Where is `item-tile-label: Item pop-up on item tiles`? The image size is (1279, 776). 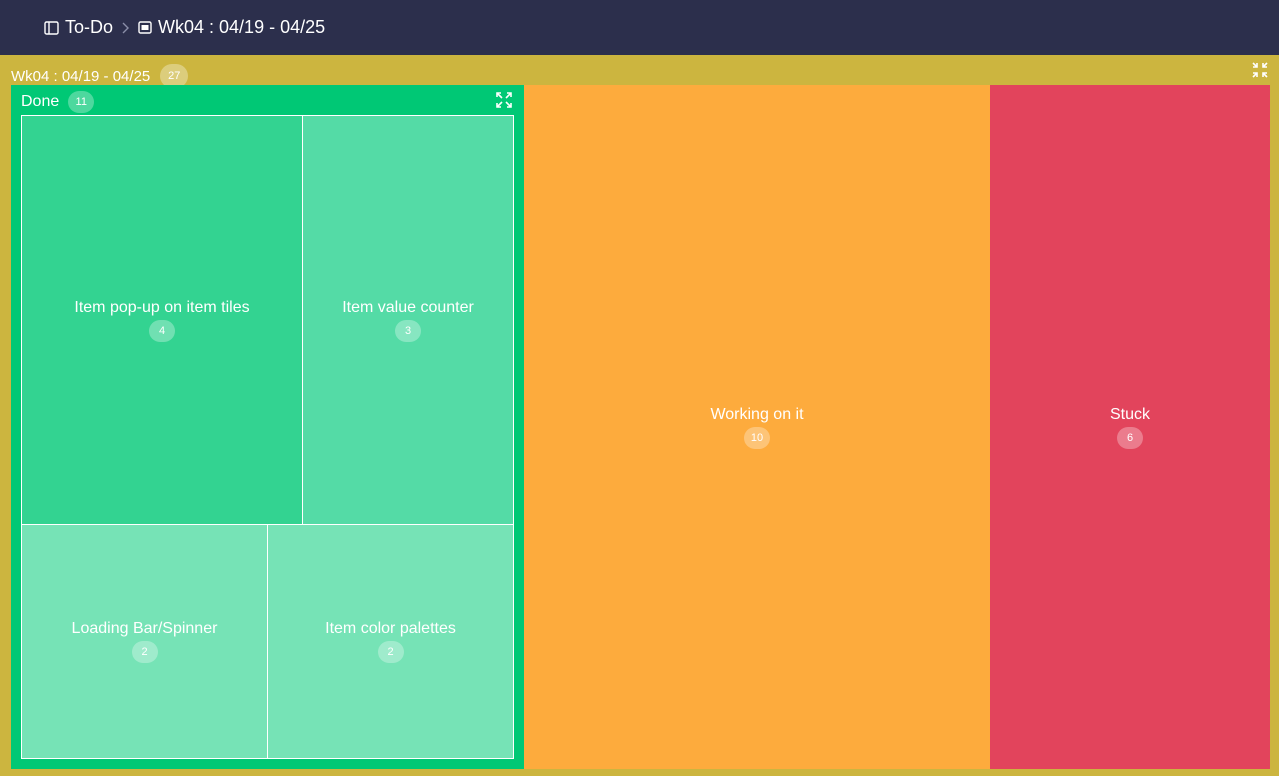
item-tile-label: Item pop-up on item tiles is located at coordinates (162, 307).